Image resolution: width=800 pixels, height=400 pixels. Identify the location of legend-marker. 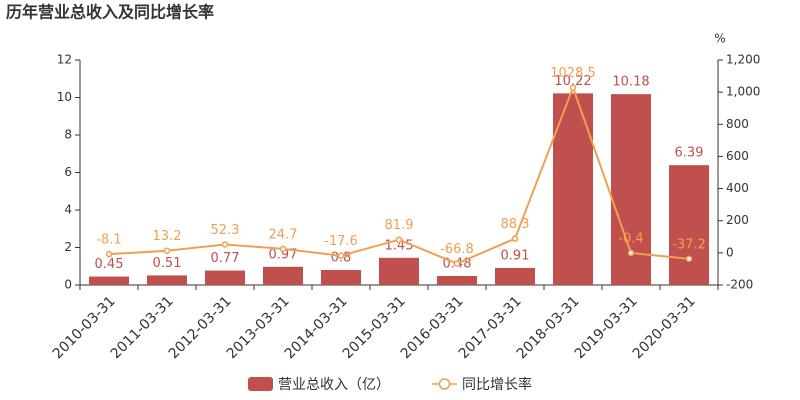
(444, 384).